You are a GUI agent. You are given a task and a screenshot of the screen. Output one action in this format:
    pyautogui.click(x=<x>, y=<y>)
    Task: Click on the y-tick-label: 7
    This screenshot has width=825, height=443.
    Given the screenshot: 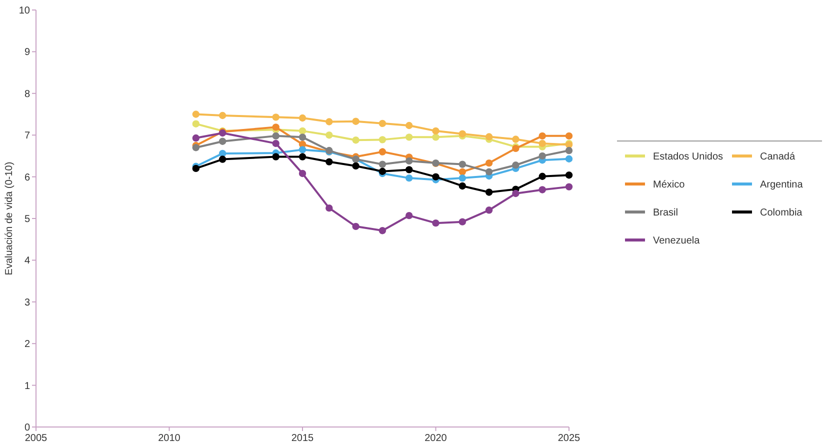 What is the action you would take?
    pyautogui.click(x=27, y=136)
    